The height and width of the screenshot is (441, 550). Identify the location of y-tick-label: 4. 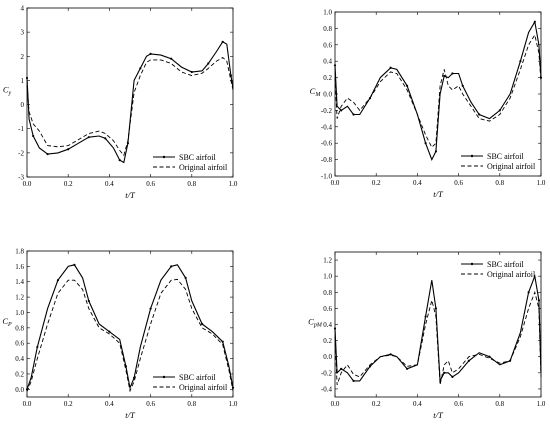
(23, 9).